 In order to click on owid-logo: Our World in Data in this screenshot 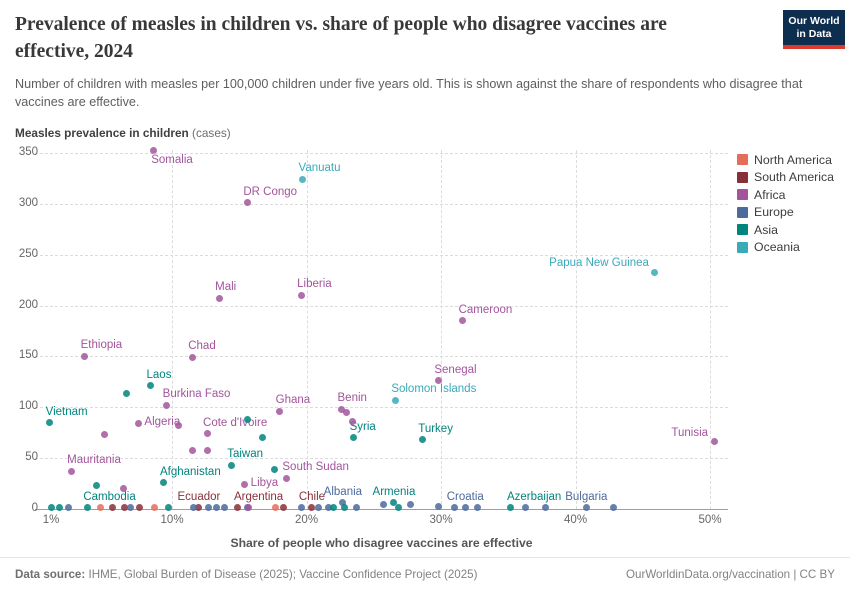, I will do `click(814, 30)`.